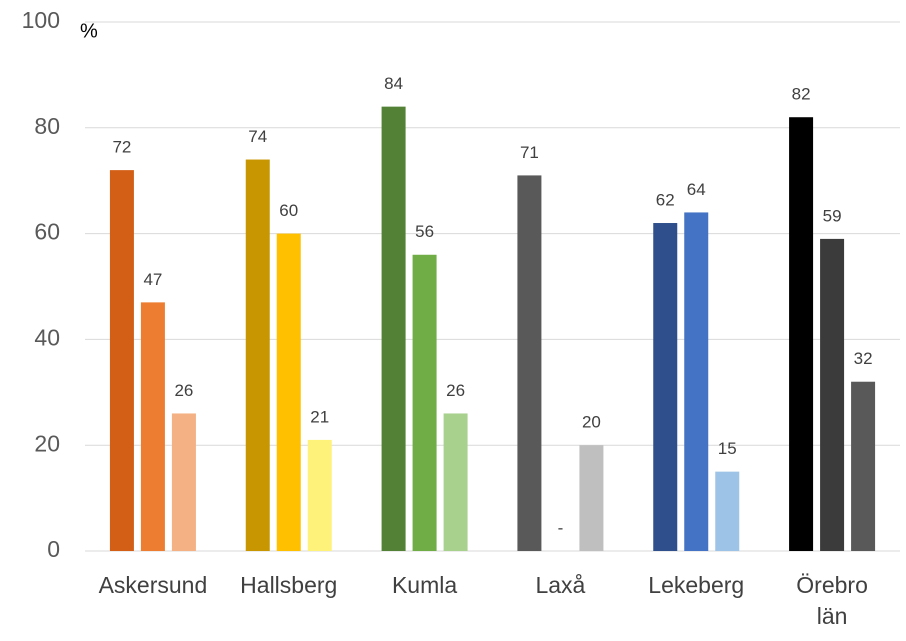 This screenshot has width=906, height=641. What do you see at coordinates (424, 231) in the screenshot?
I see `value-label: 56` at bounding box center [424, 231].